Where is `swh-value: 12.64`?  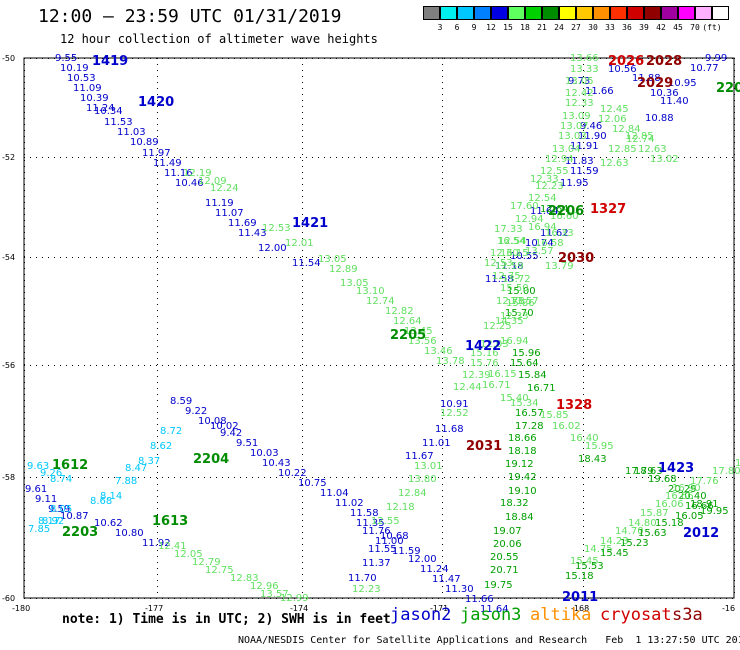 swh-value: 12.64 is located at coordinates (407, 321).